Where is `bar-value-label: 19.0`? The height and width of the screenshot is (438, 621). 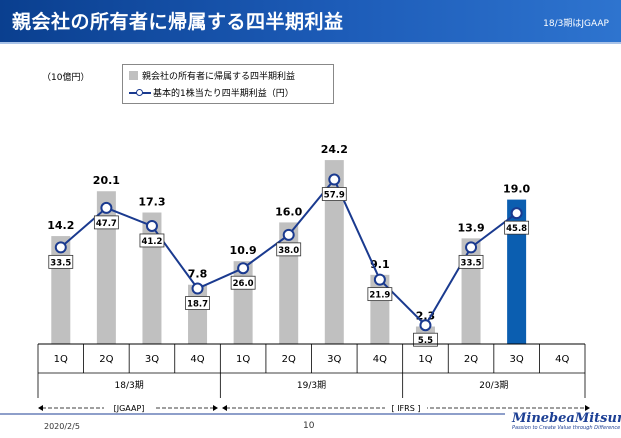 bar-value-label: 19.0 is located at coordinates (516, 189).